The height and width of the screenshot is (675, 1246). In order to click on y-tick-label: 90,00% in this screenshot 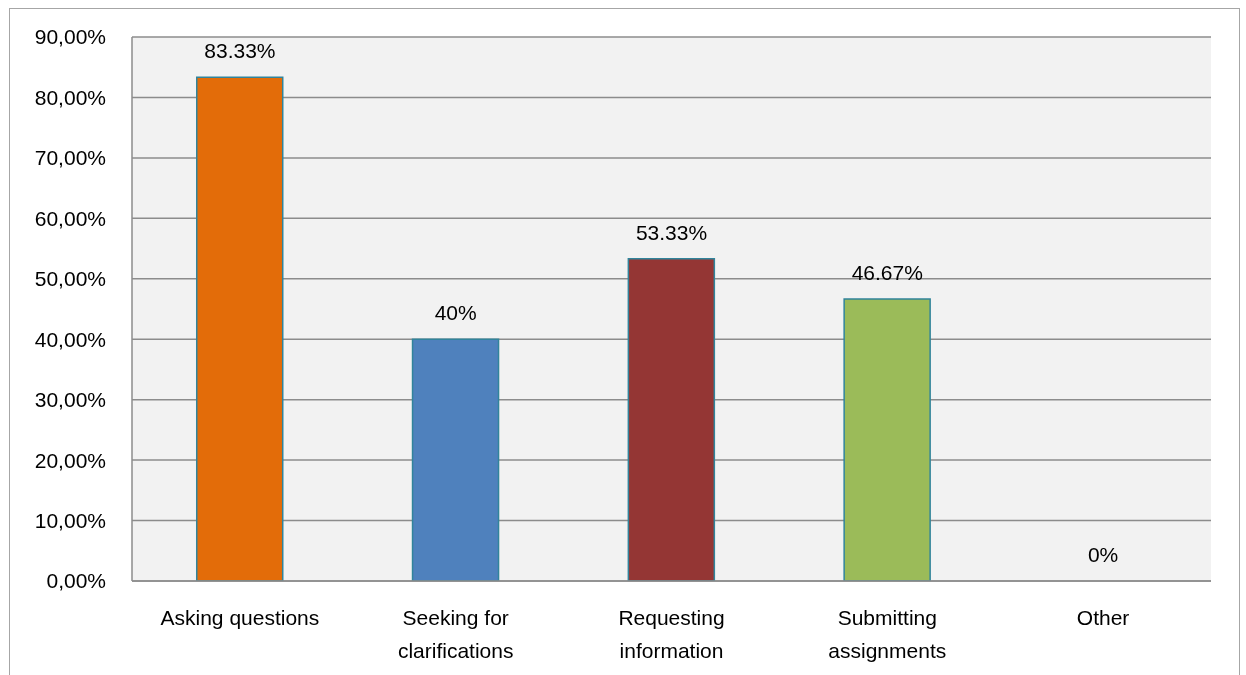, I will do `click(70, 37)`.